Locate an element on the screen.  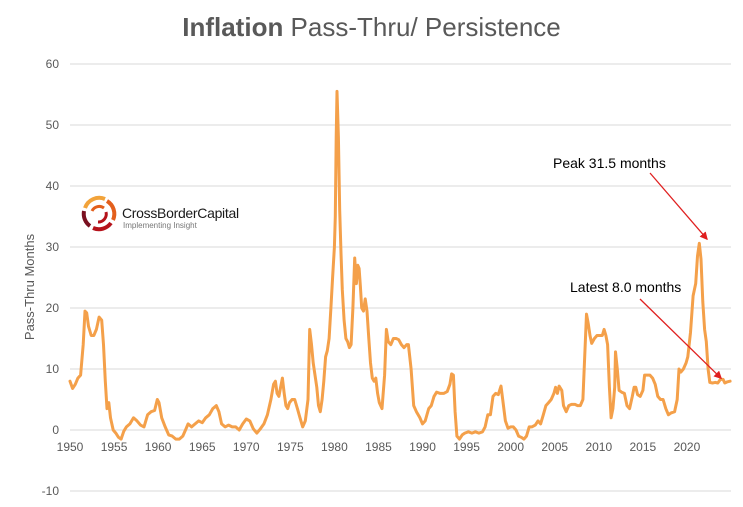
y-axis-label: Pass-Thru Months is located at coordinates (29, 286).